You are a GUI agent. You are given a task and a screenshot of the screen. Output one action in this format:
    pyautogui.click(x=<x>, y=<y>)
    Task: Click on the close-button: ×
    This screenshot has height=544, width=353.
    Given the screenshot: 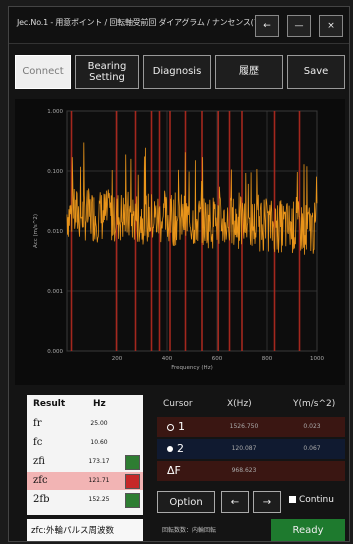 What is the action you would take?
    pyautogui.click(x=331, y=26)
    